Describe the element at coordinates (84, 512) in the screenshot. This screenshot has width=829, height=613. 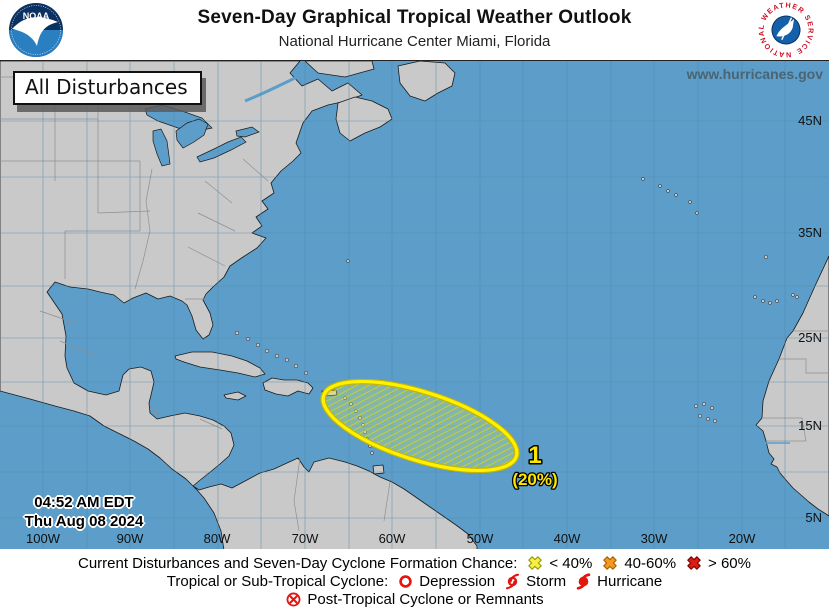
I see `issuance-timestamp: 04:52 AM EDT Thu Aug 08 2024` at that location.